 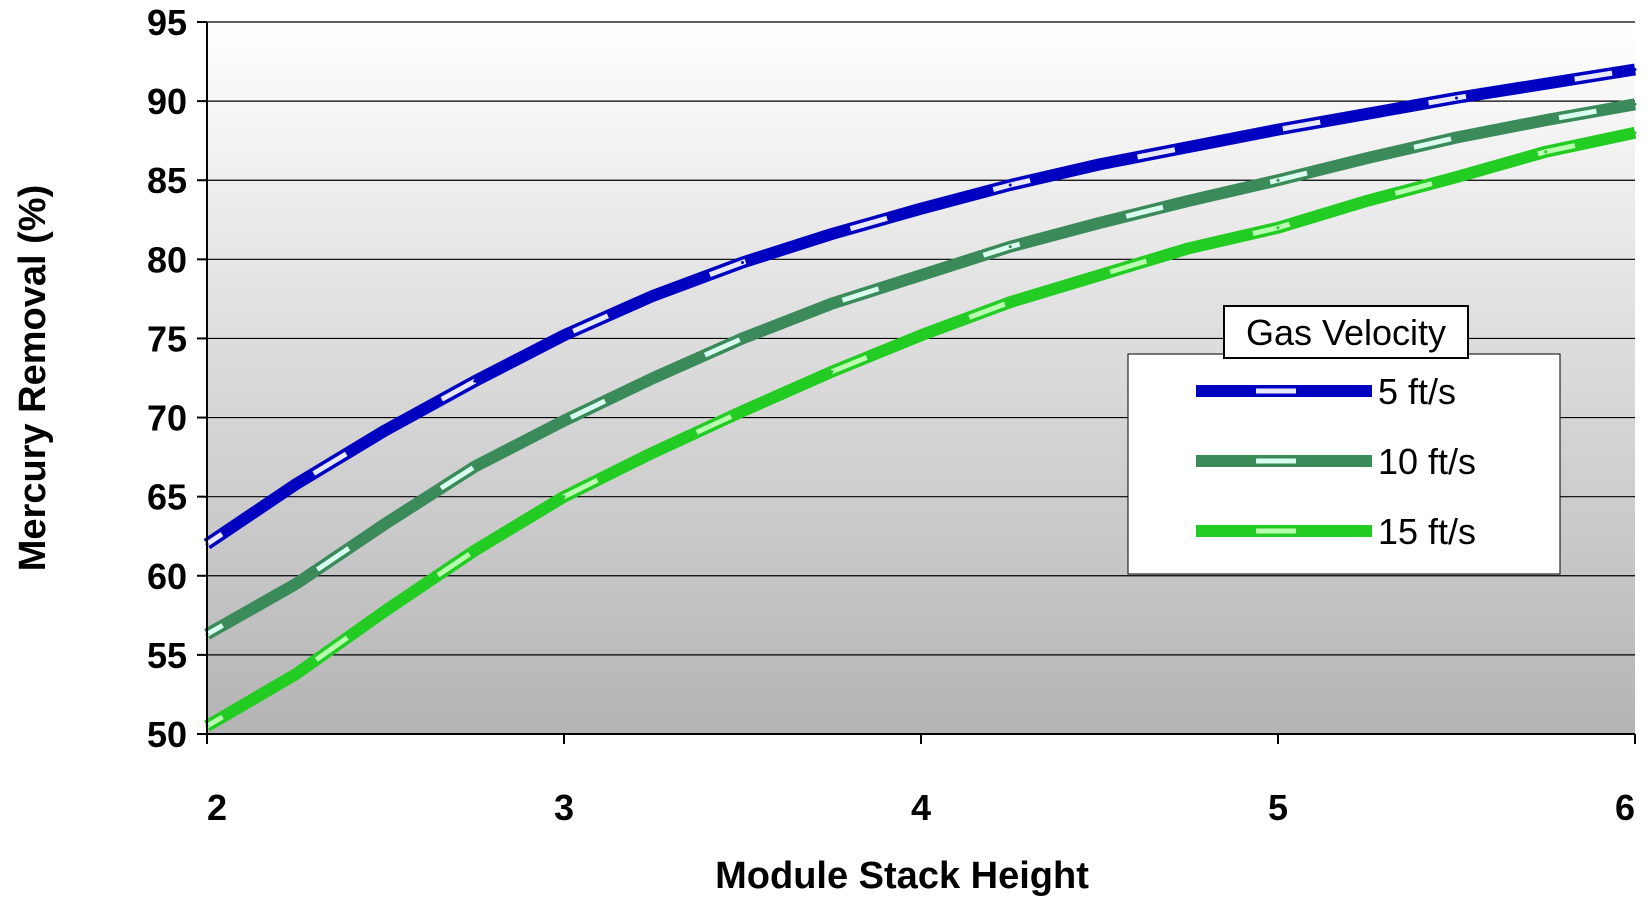 I want to click on y-axis-ticks: 50 55 60 65 70 75 80 85 90 95, so click(x=177, y=378).